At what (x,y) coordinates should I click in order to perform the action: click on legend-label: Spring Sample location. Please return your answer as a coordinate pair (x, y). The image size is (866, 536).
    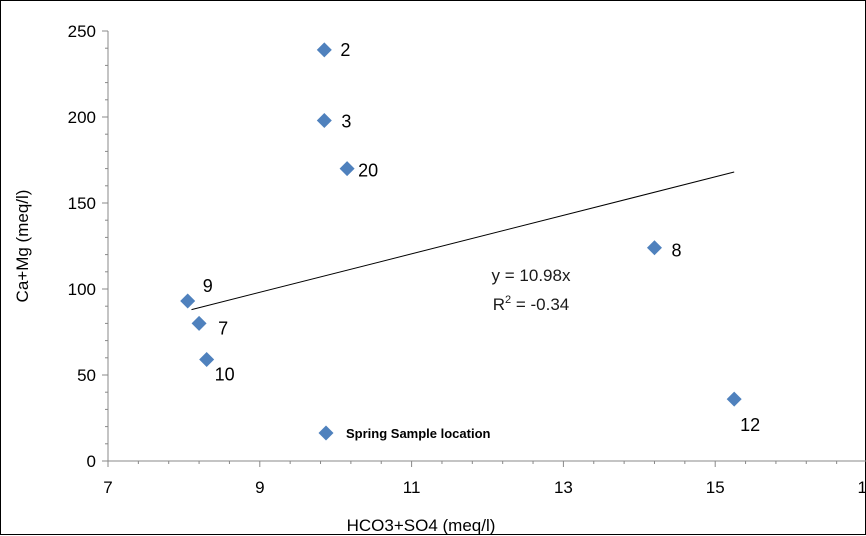
    Looking at the image, I should click on (418, 433).